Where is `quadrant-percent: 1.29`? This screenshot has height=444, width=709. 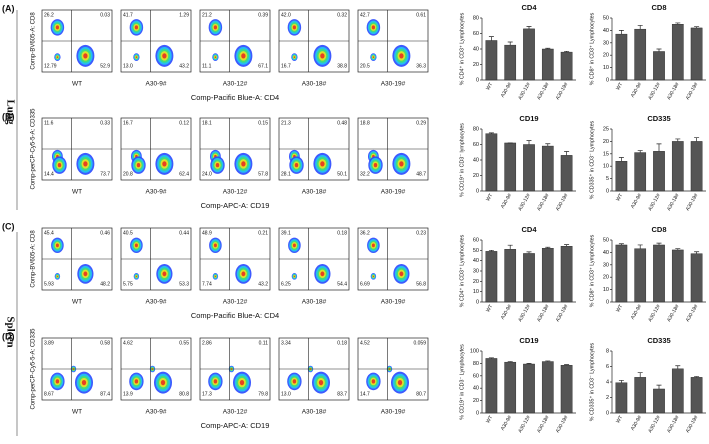 quadrant-percent: 1.29 is located at coordinates (184, 15).